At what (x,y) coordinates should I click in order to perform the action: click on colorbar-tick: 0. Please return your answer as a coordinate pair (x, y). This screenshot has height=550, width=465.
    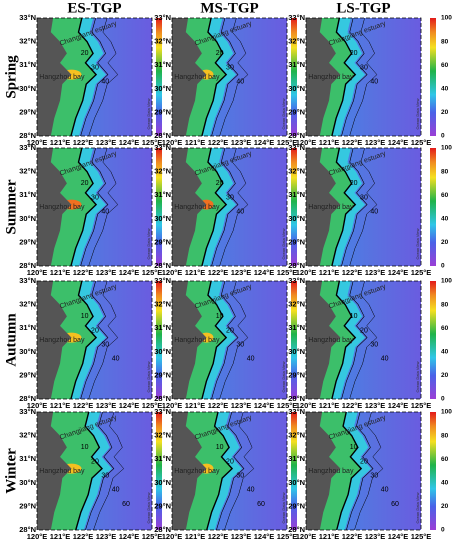
    Looking at the image, I should click on (443, 136).